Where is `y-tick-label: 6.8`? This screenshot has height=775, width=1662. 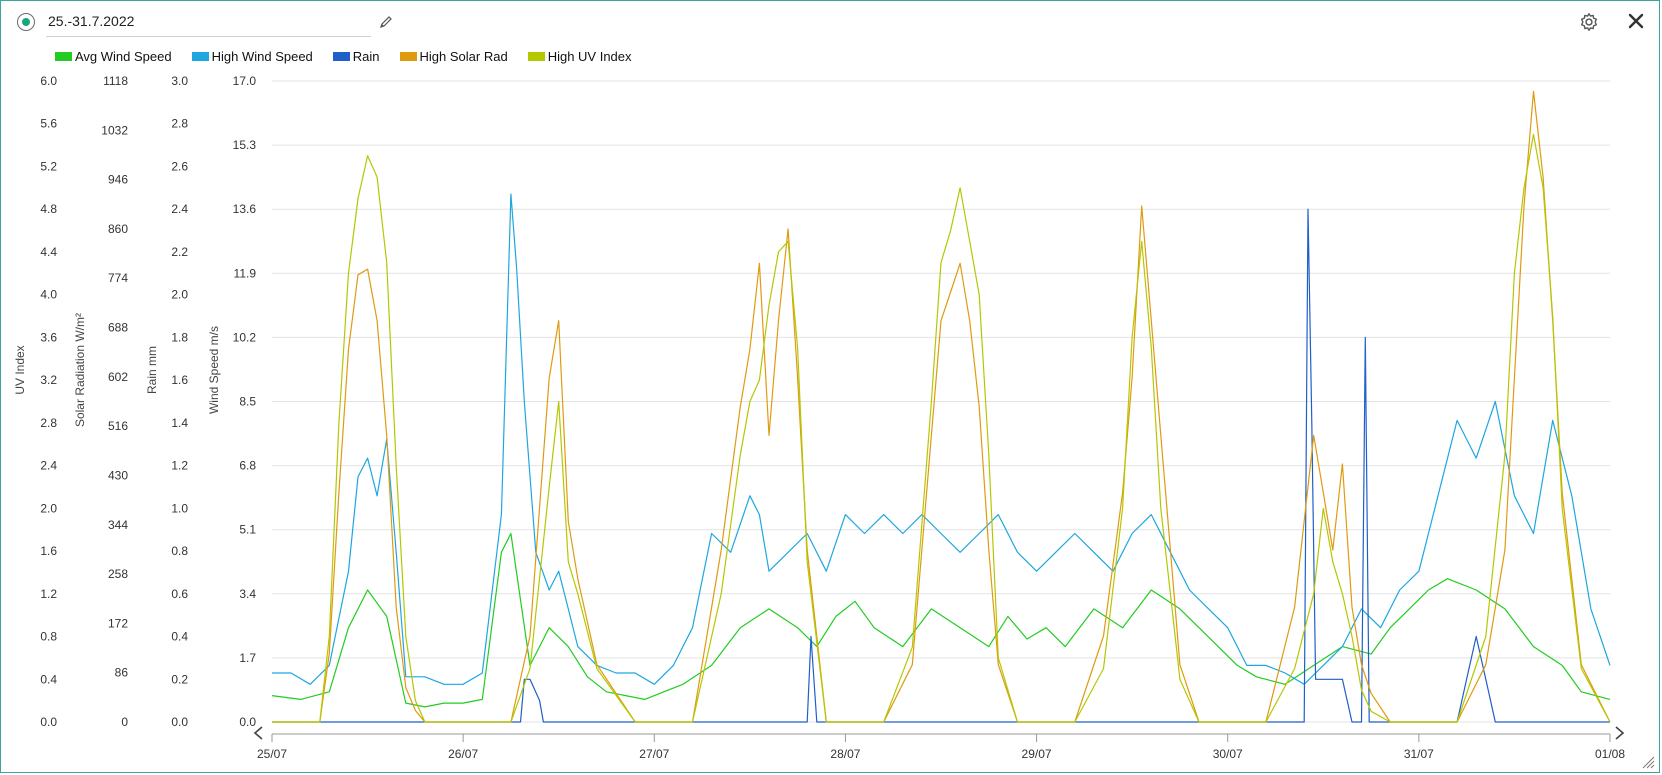 y-tick-label: 6.8 is located at coordinates (247, 466).